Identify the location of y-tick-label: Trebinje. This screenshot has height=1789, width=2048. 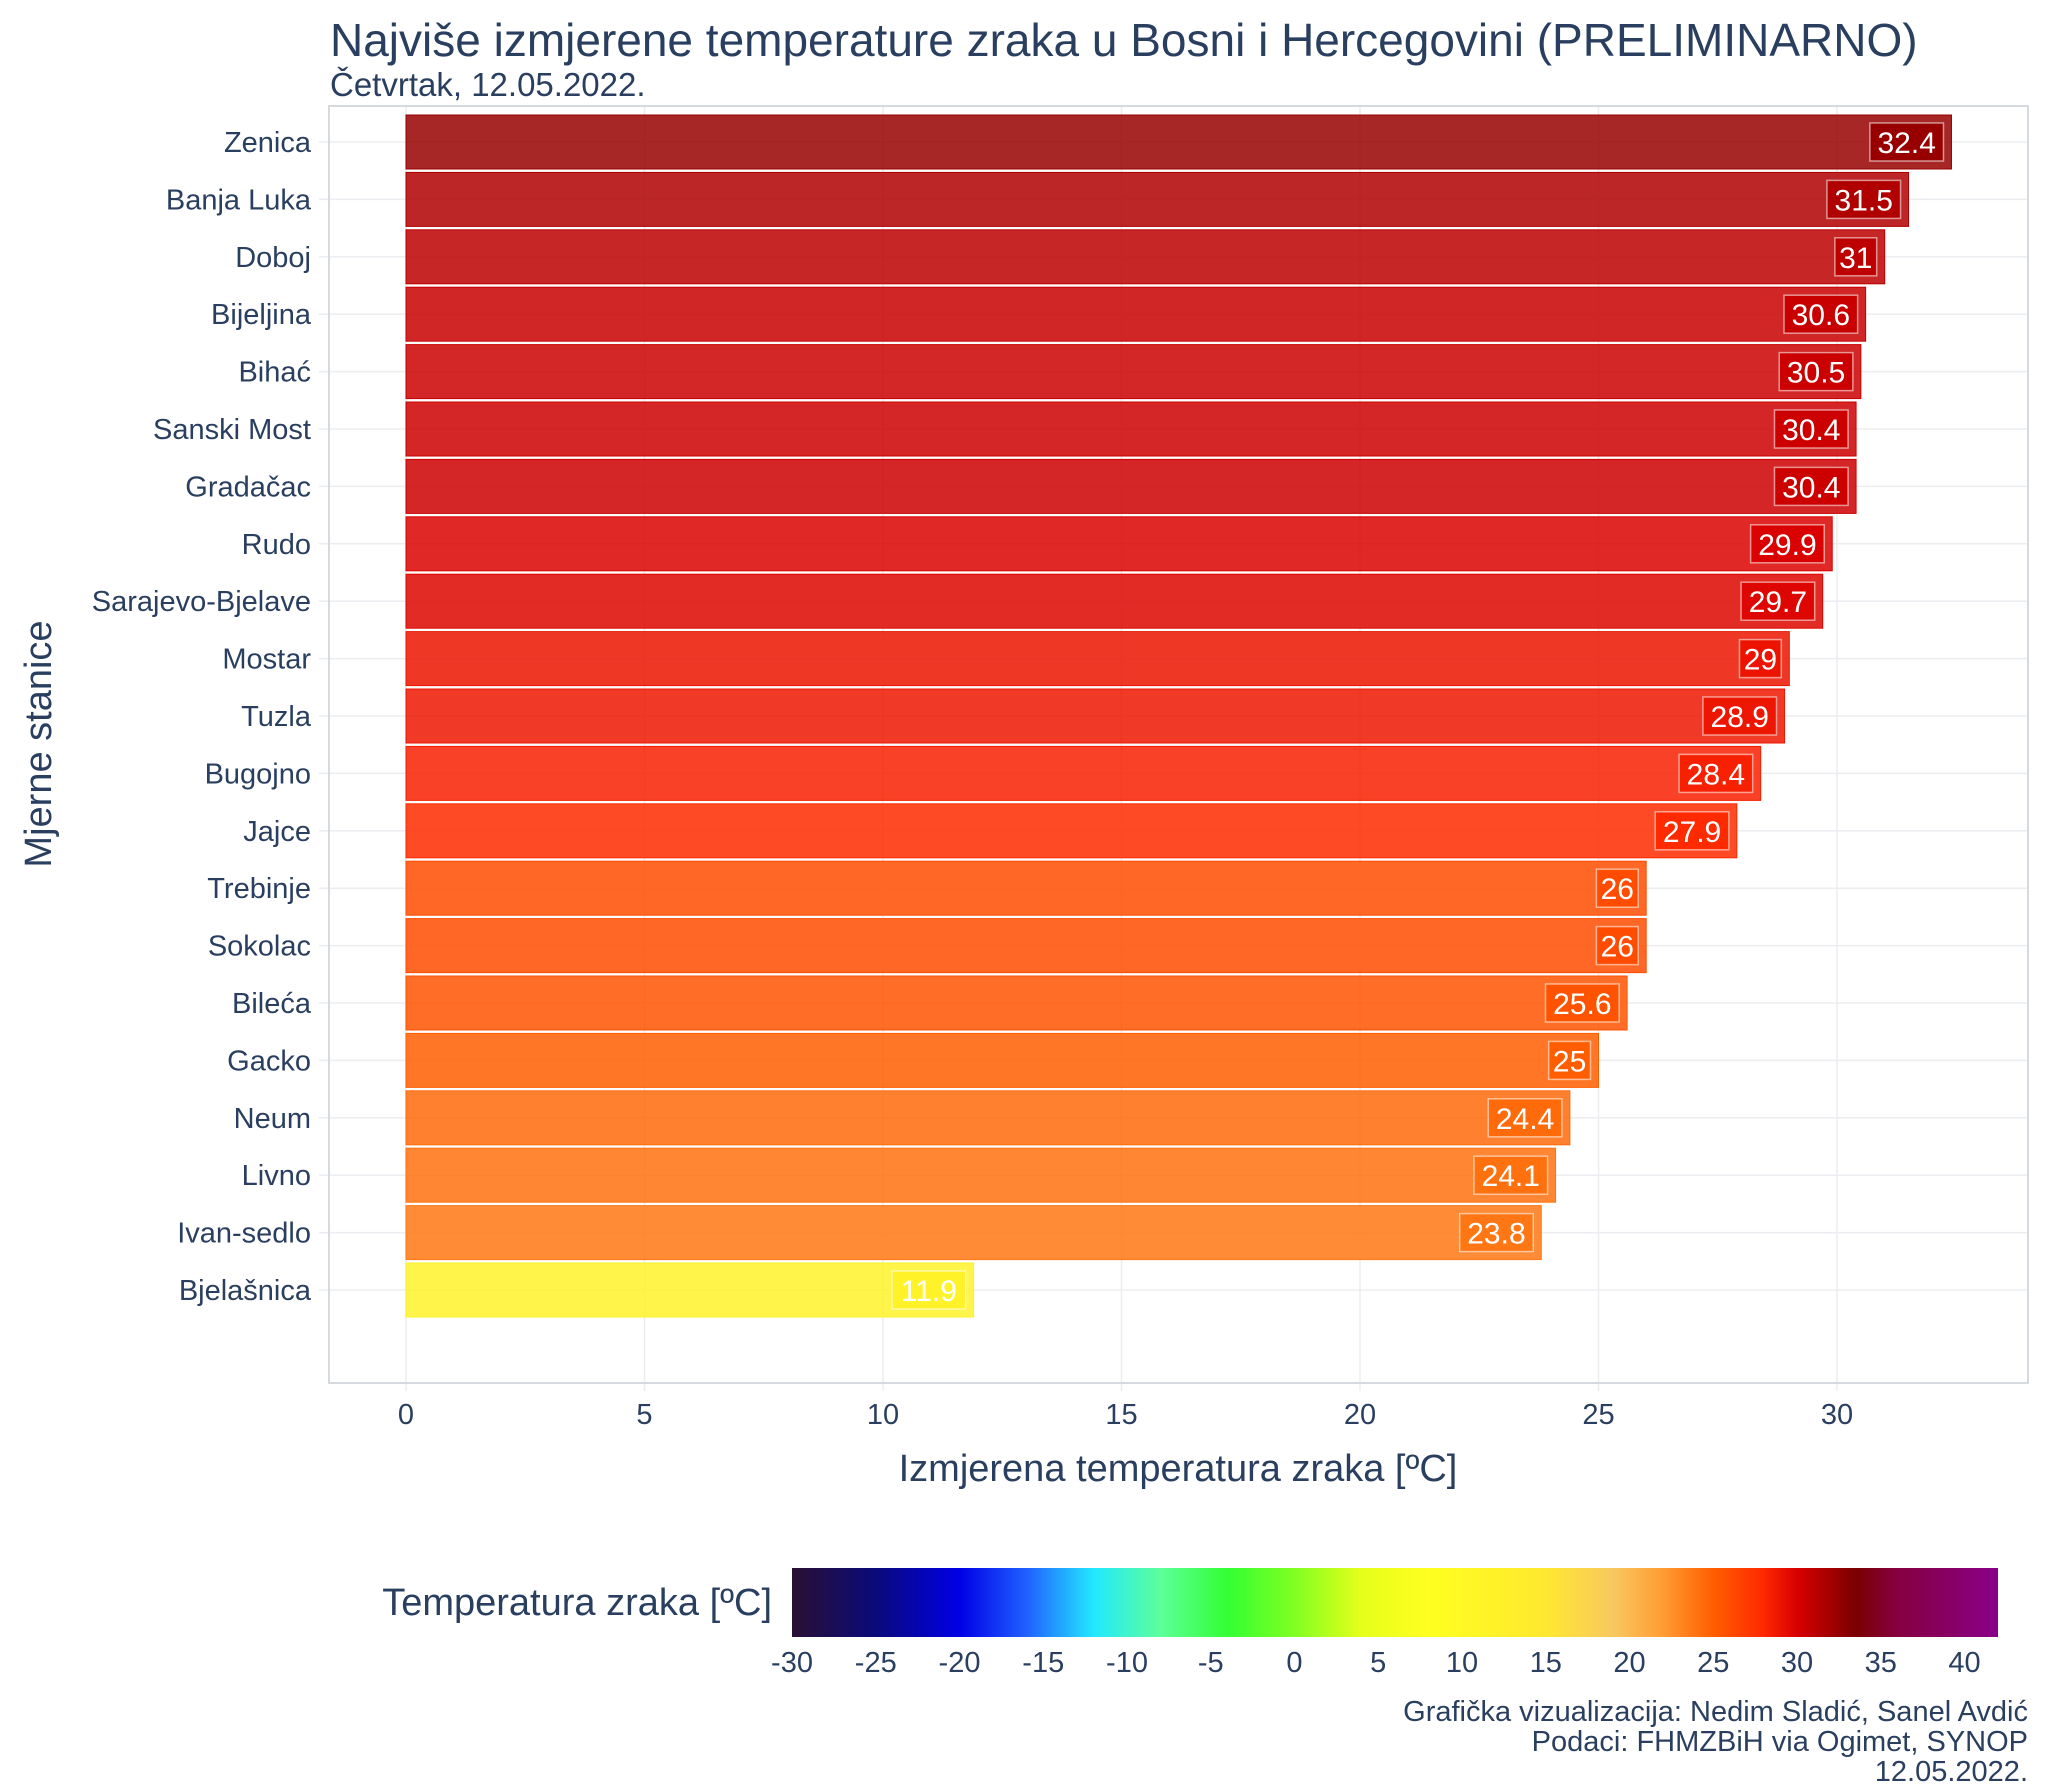
(259, 889).